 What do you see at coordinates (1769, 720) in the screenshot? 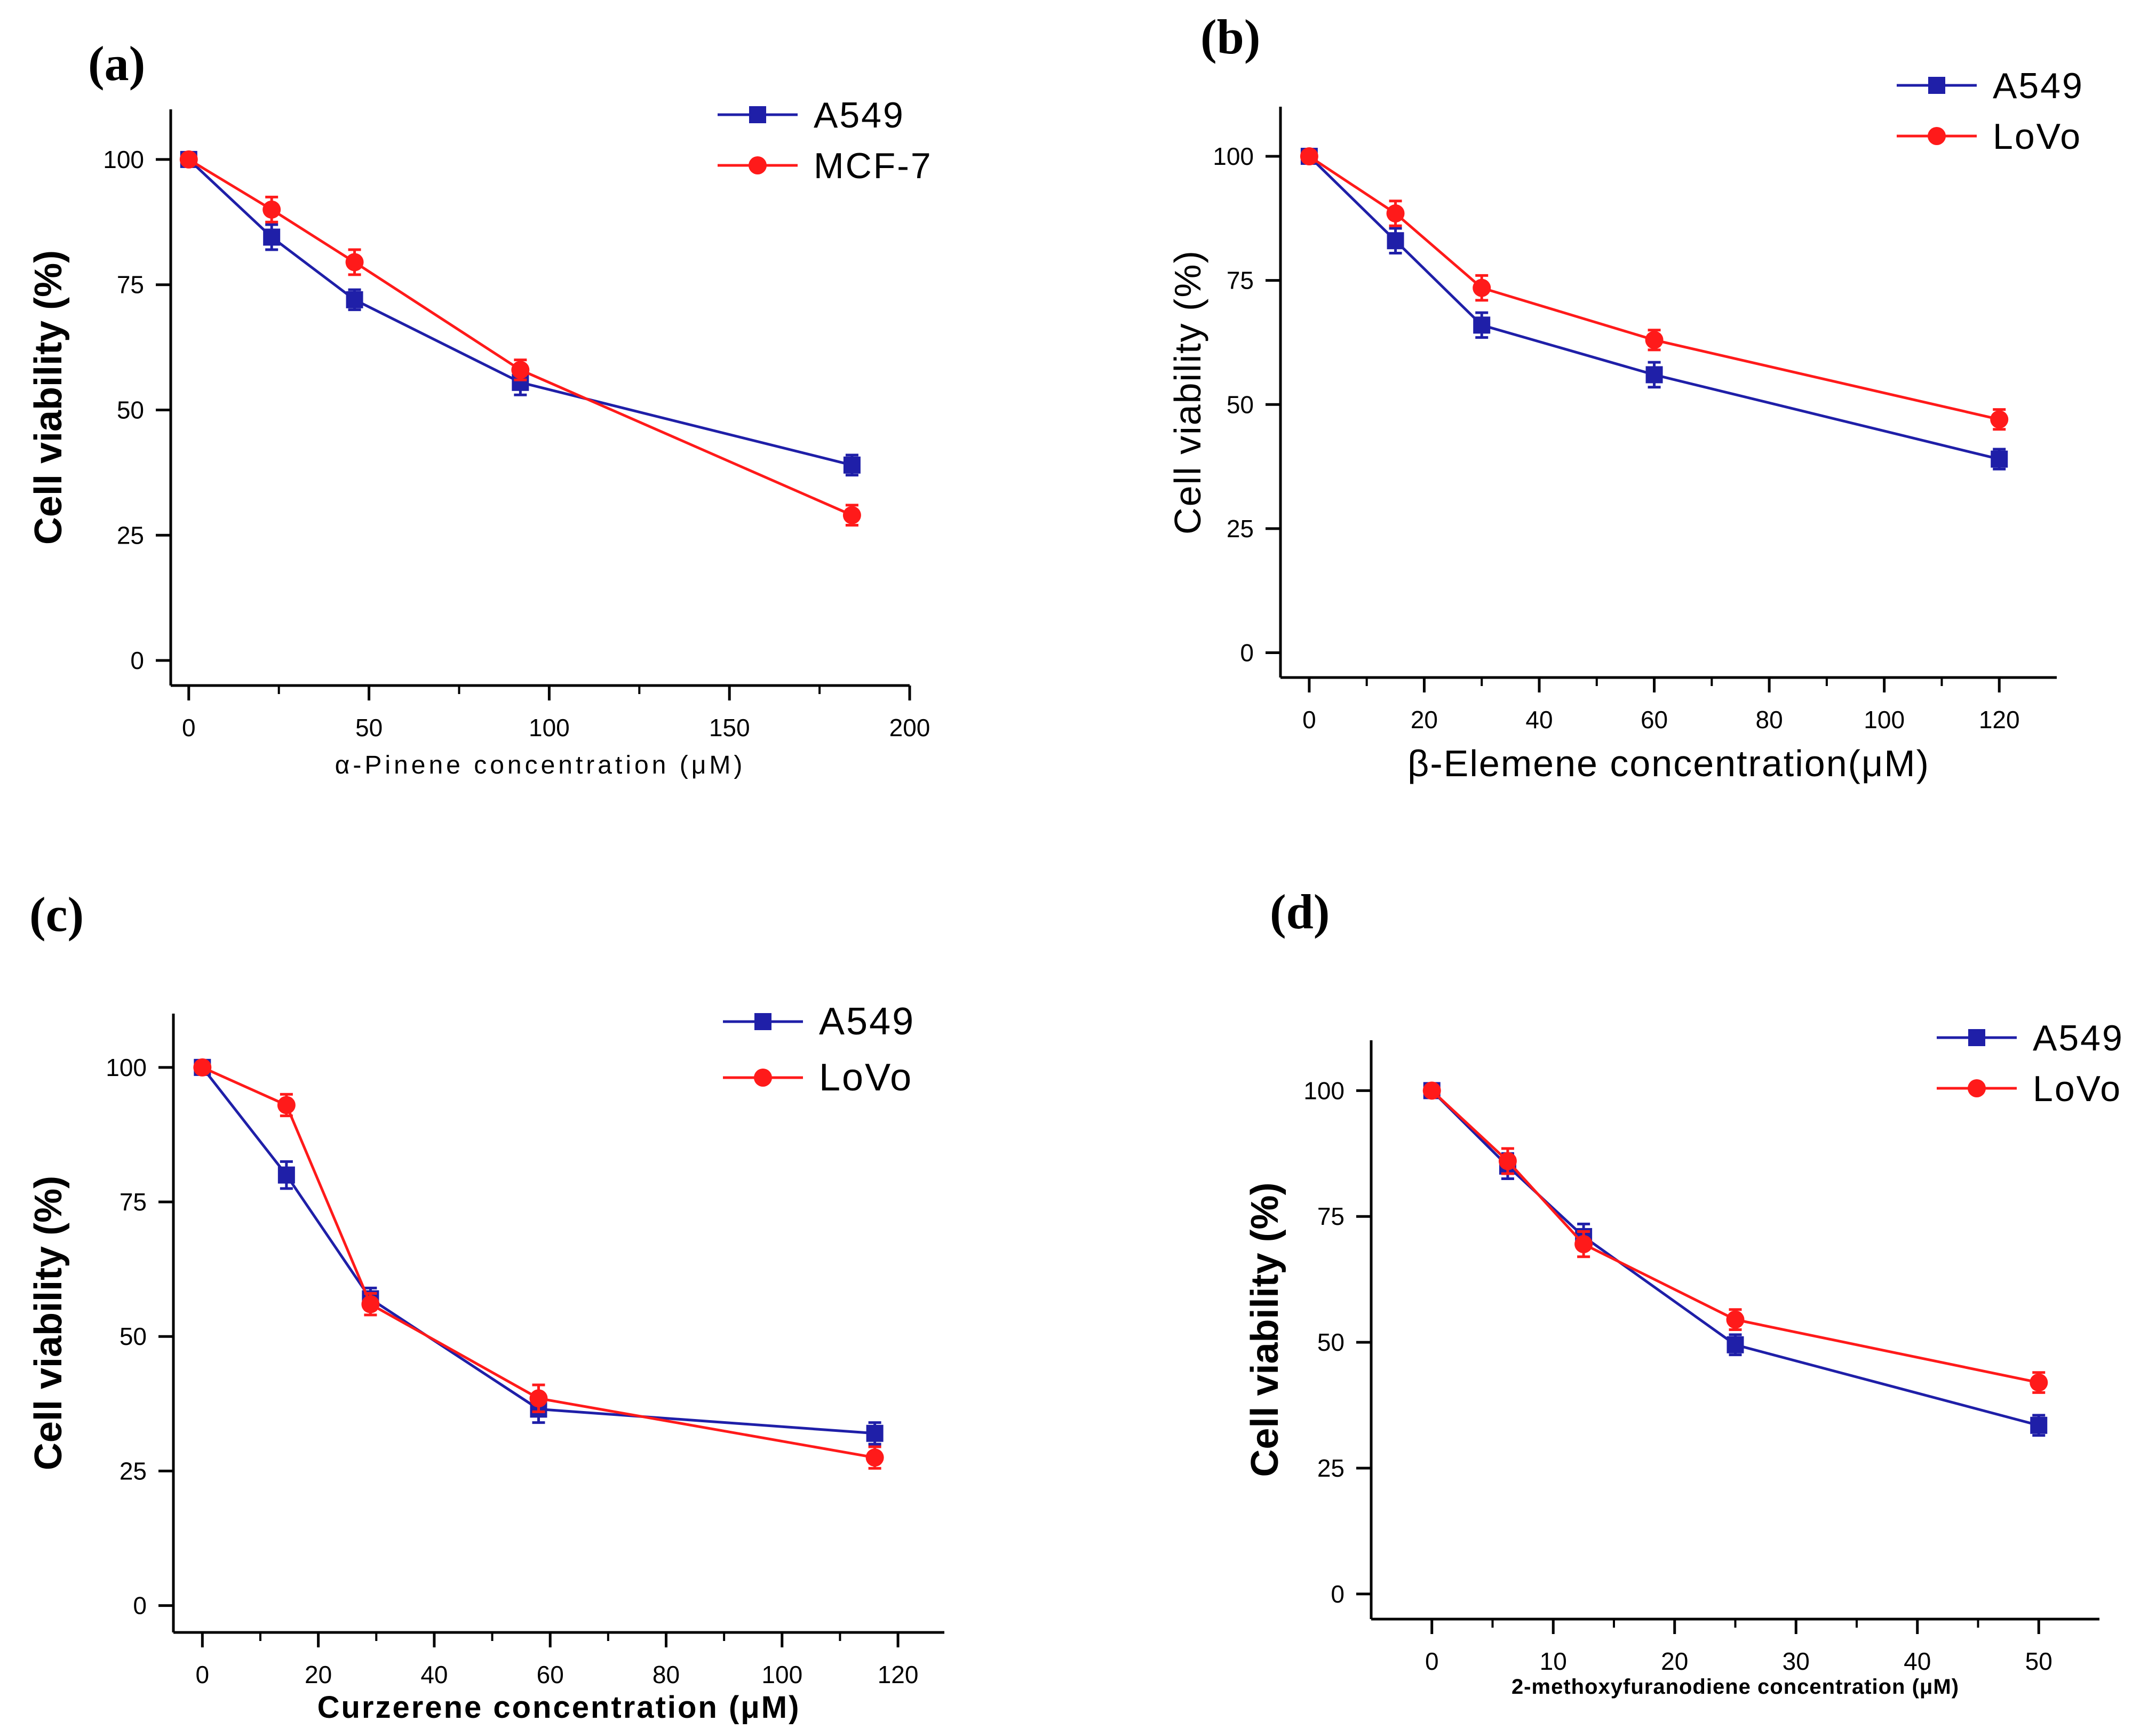
I see `x-tick-label: 80` at bounding box center [1769, 720].